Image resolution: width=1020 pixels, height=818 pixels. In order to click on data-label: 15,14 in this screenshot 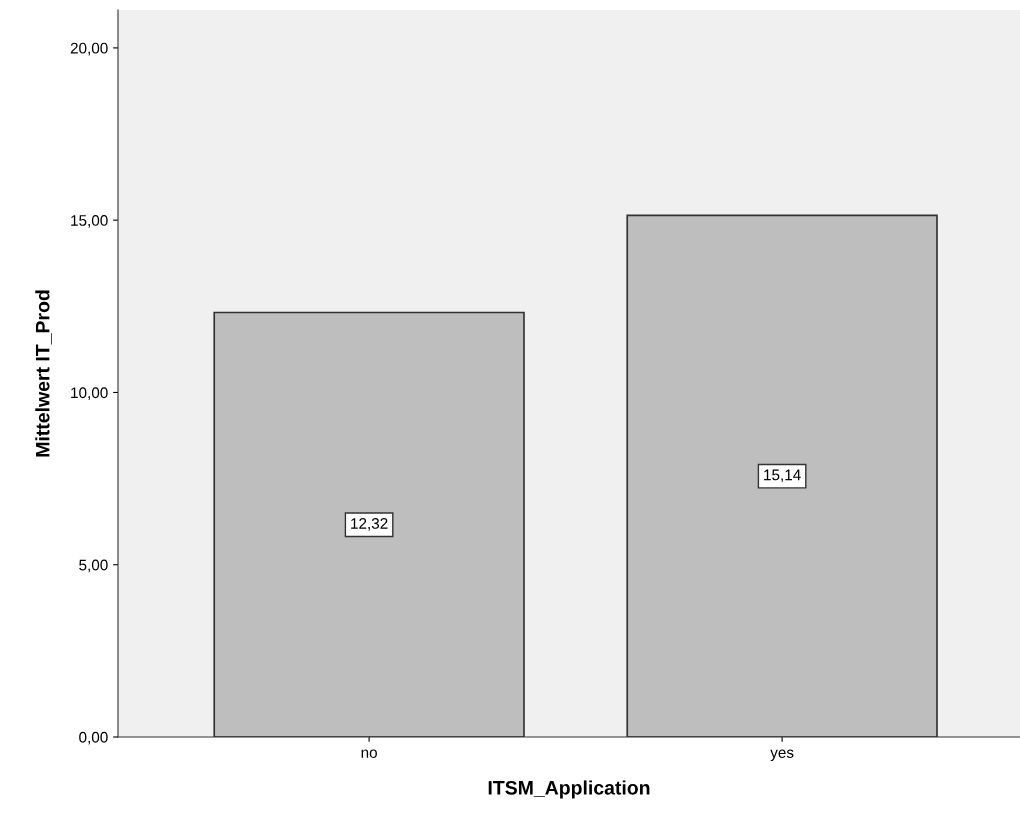, I will do `click(782, 476)`.